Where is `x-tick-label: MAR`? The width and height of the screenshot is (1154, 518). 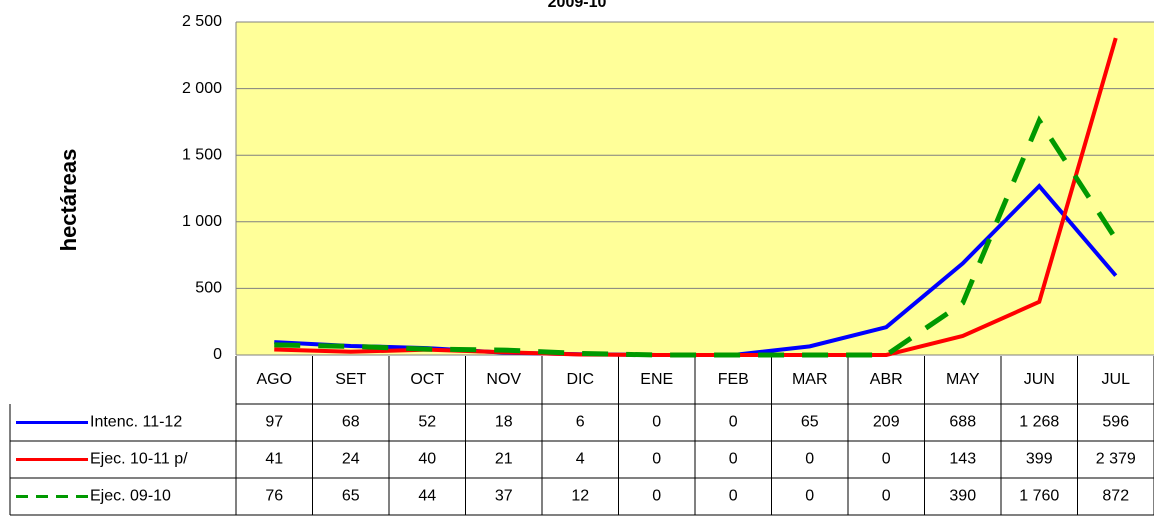 x-tick-label: MAR is located at coordinates (810, 379).